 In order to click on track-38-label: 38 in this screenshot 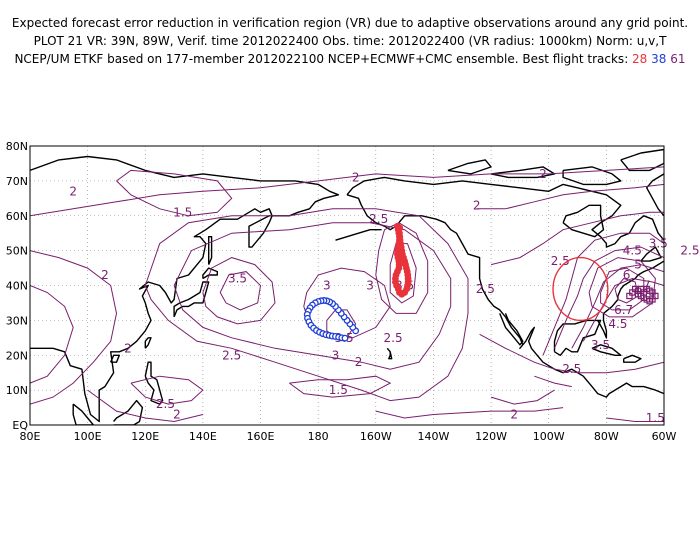, I will do `click(659, 59)`.